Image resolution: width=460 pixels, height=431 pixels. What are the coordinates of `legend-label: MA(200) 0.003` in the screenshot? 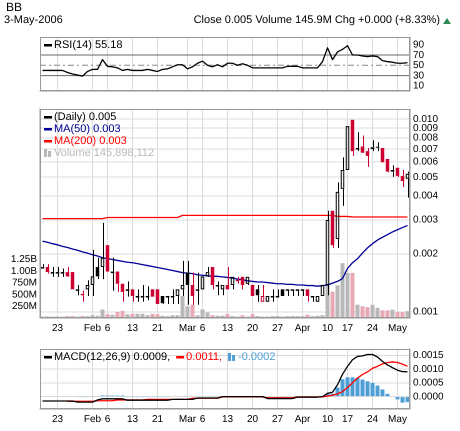 It's located at (90, 141).